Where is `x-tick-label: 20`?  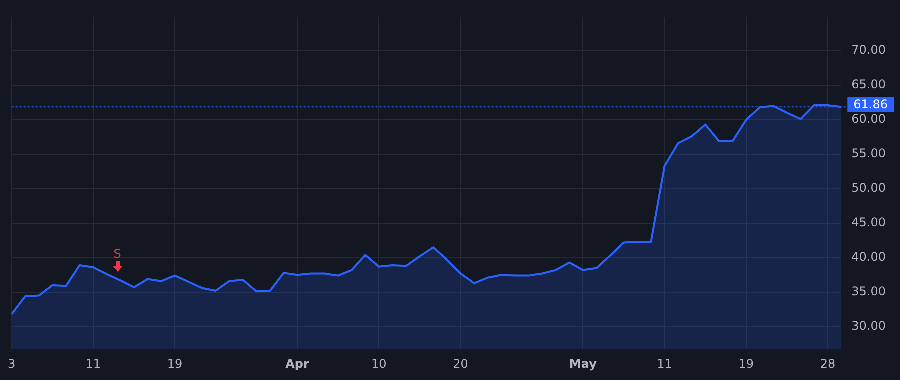
x-tick-label: 20 is located at coordinates (460, 363).